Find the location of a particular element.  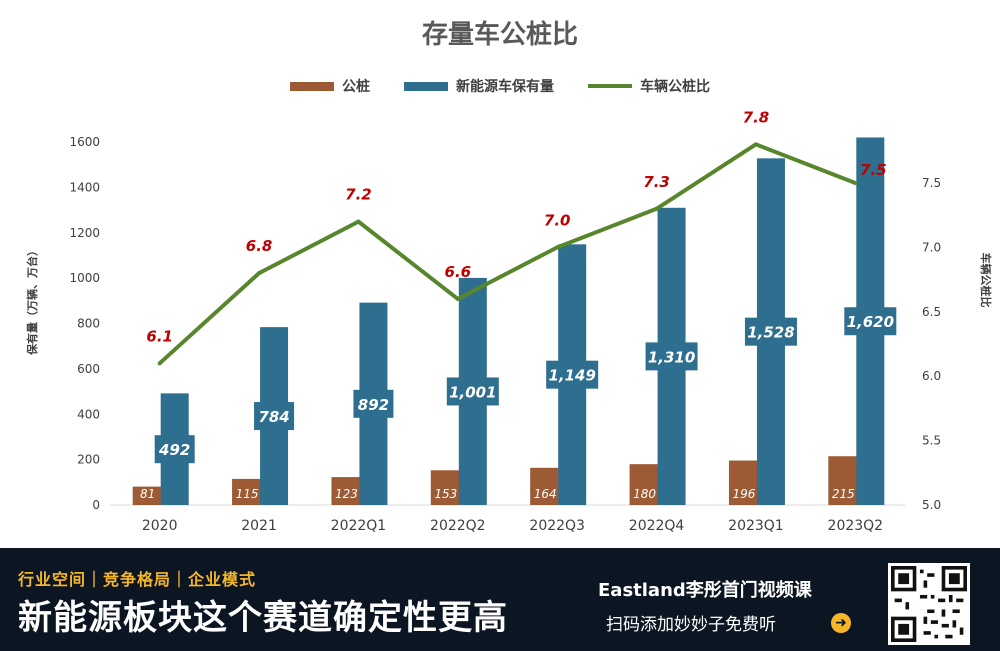

y2-axis-title: 车辆公桩比 is located at coordinates (986, 280).